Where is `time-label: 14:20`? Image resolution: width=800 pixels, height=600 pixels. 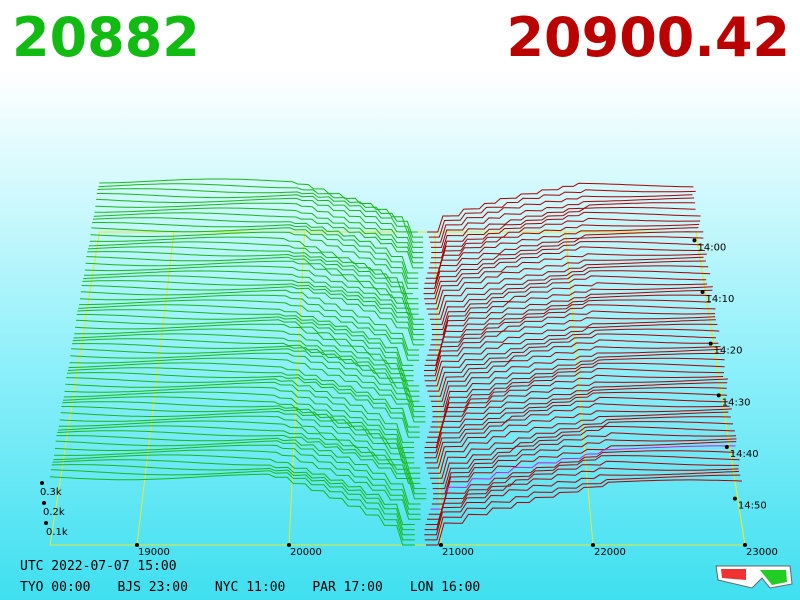
time-label: 14:20 is located at coordinates (728, 351).